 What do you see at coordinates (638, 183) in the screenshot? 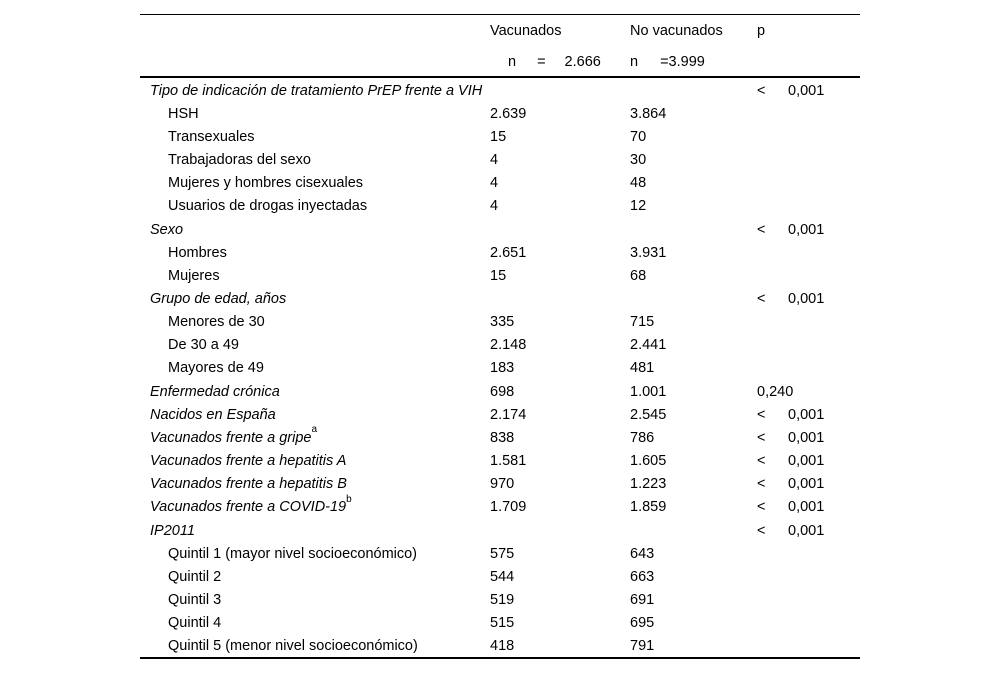
I see `no-vacunados-value: 48` at bounding box center [638, 183].